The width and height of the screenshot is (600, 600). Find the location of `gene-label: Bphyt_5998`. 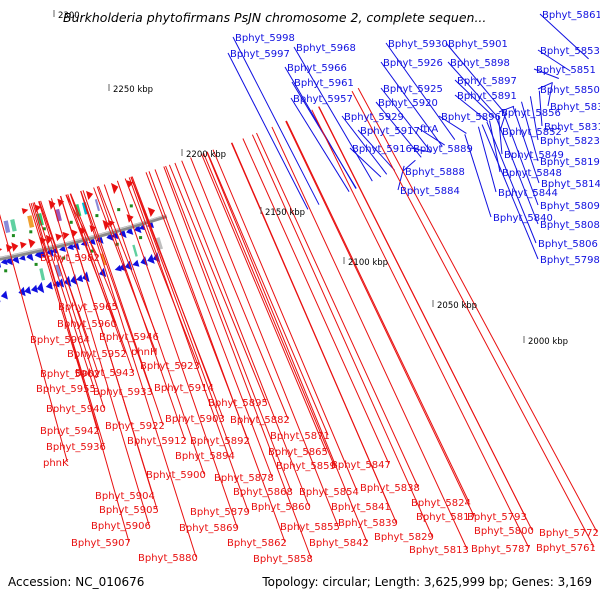

gene-label: Bphyt_5998 is located at coordinates (265, 38).